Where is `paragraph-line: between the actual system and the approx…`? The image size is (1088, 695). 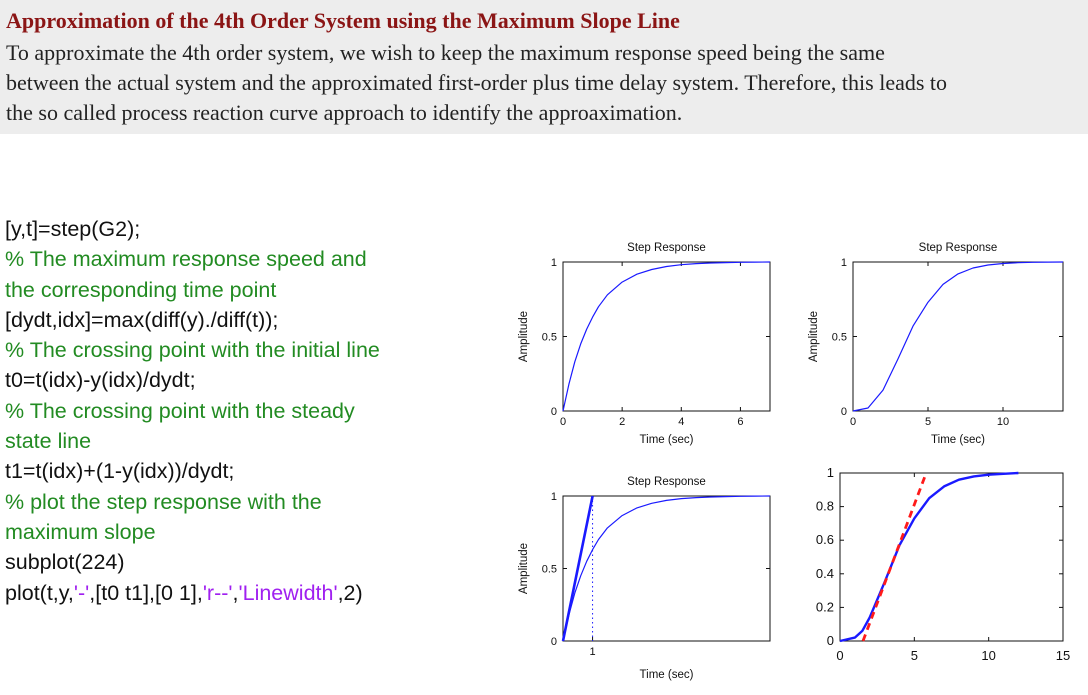
paragraph-line: between the actual system and the approx… is located at coordinates (477, 82).